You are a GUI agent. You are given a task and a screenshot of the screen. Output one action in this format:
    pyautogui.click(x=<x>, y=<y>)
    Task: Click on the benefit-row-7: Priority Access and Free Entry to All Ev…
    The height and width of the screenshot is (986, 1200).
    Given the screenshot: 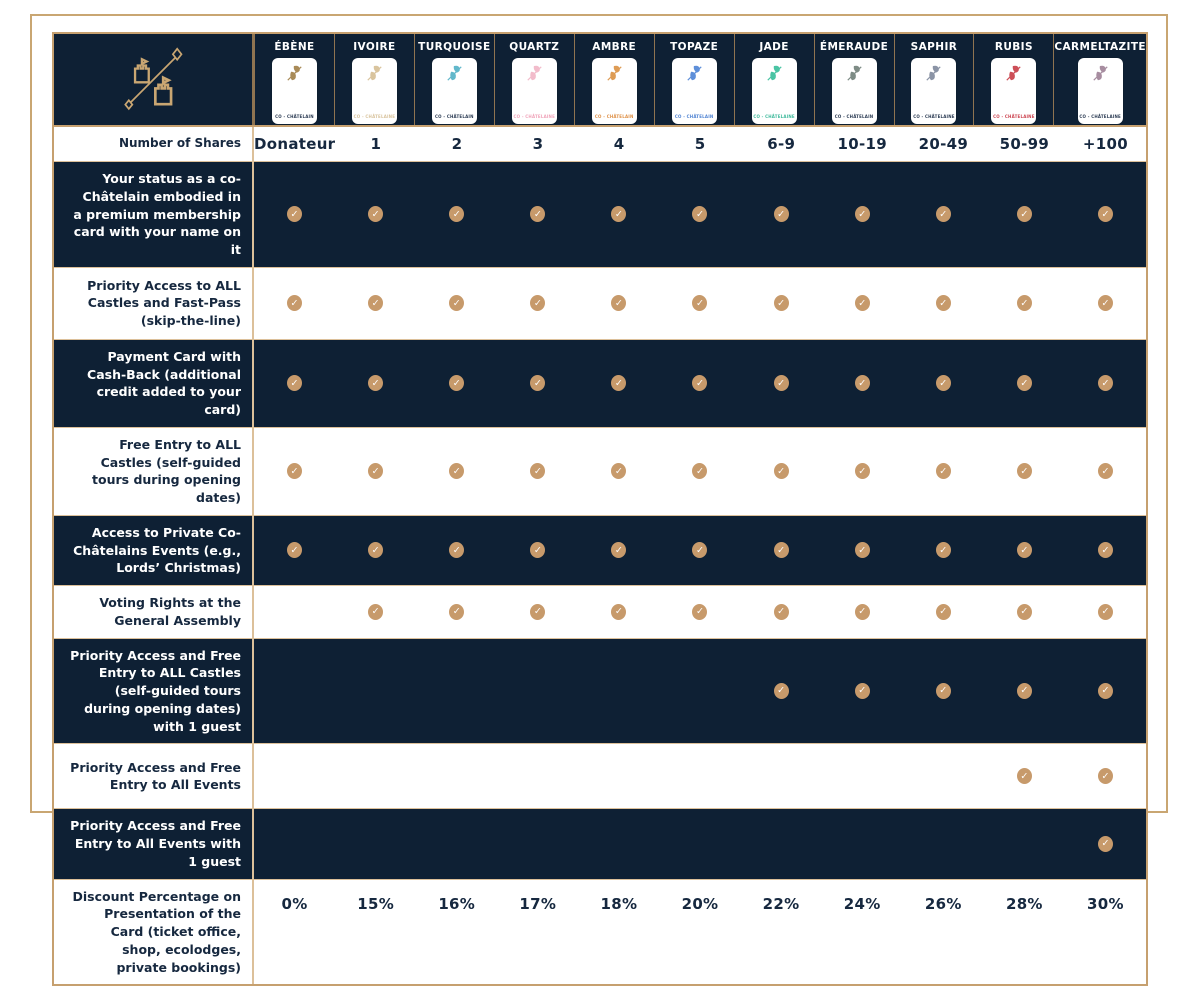 What is the action you would take?
    pyautogui.click(x=600, y=777)
    